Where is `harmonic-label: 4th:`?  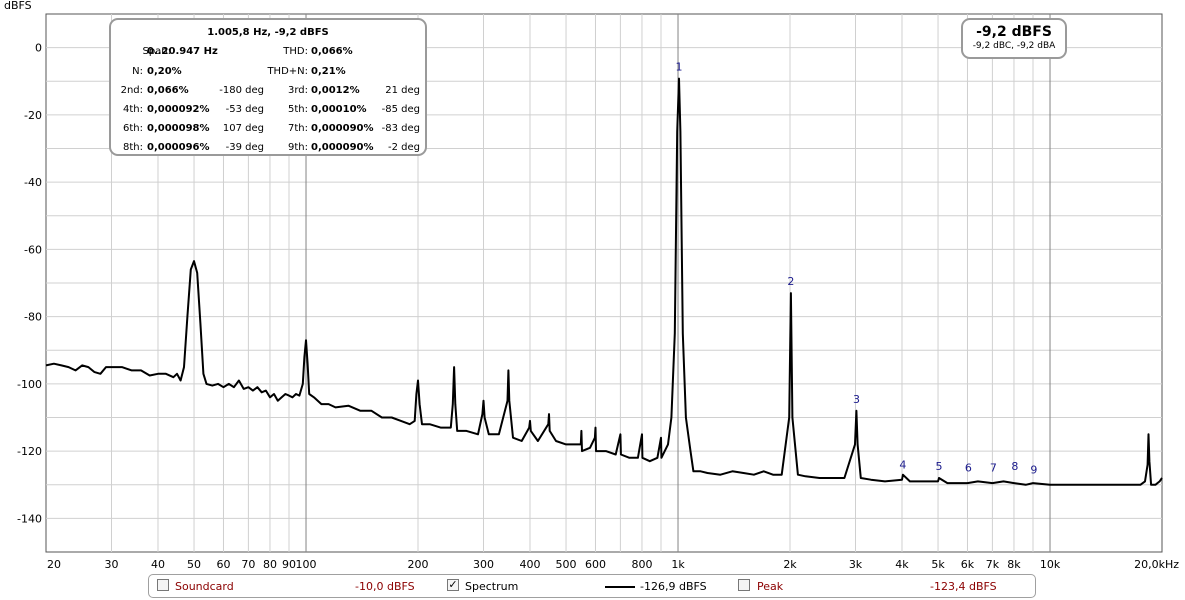
harmonic-label: 4th: is located at coordinates (133, 109).